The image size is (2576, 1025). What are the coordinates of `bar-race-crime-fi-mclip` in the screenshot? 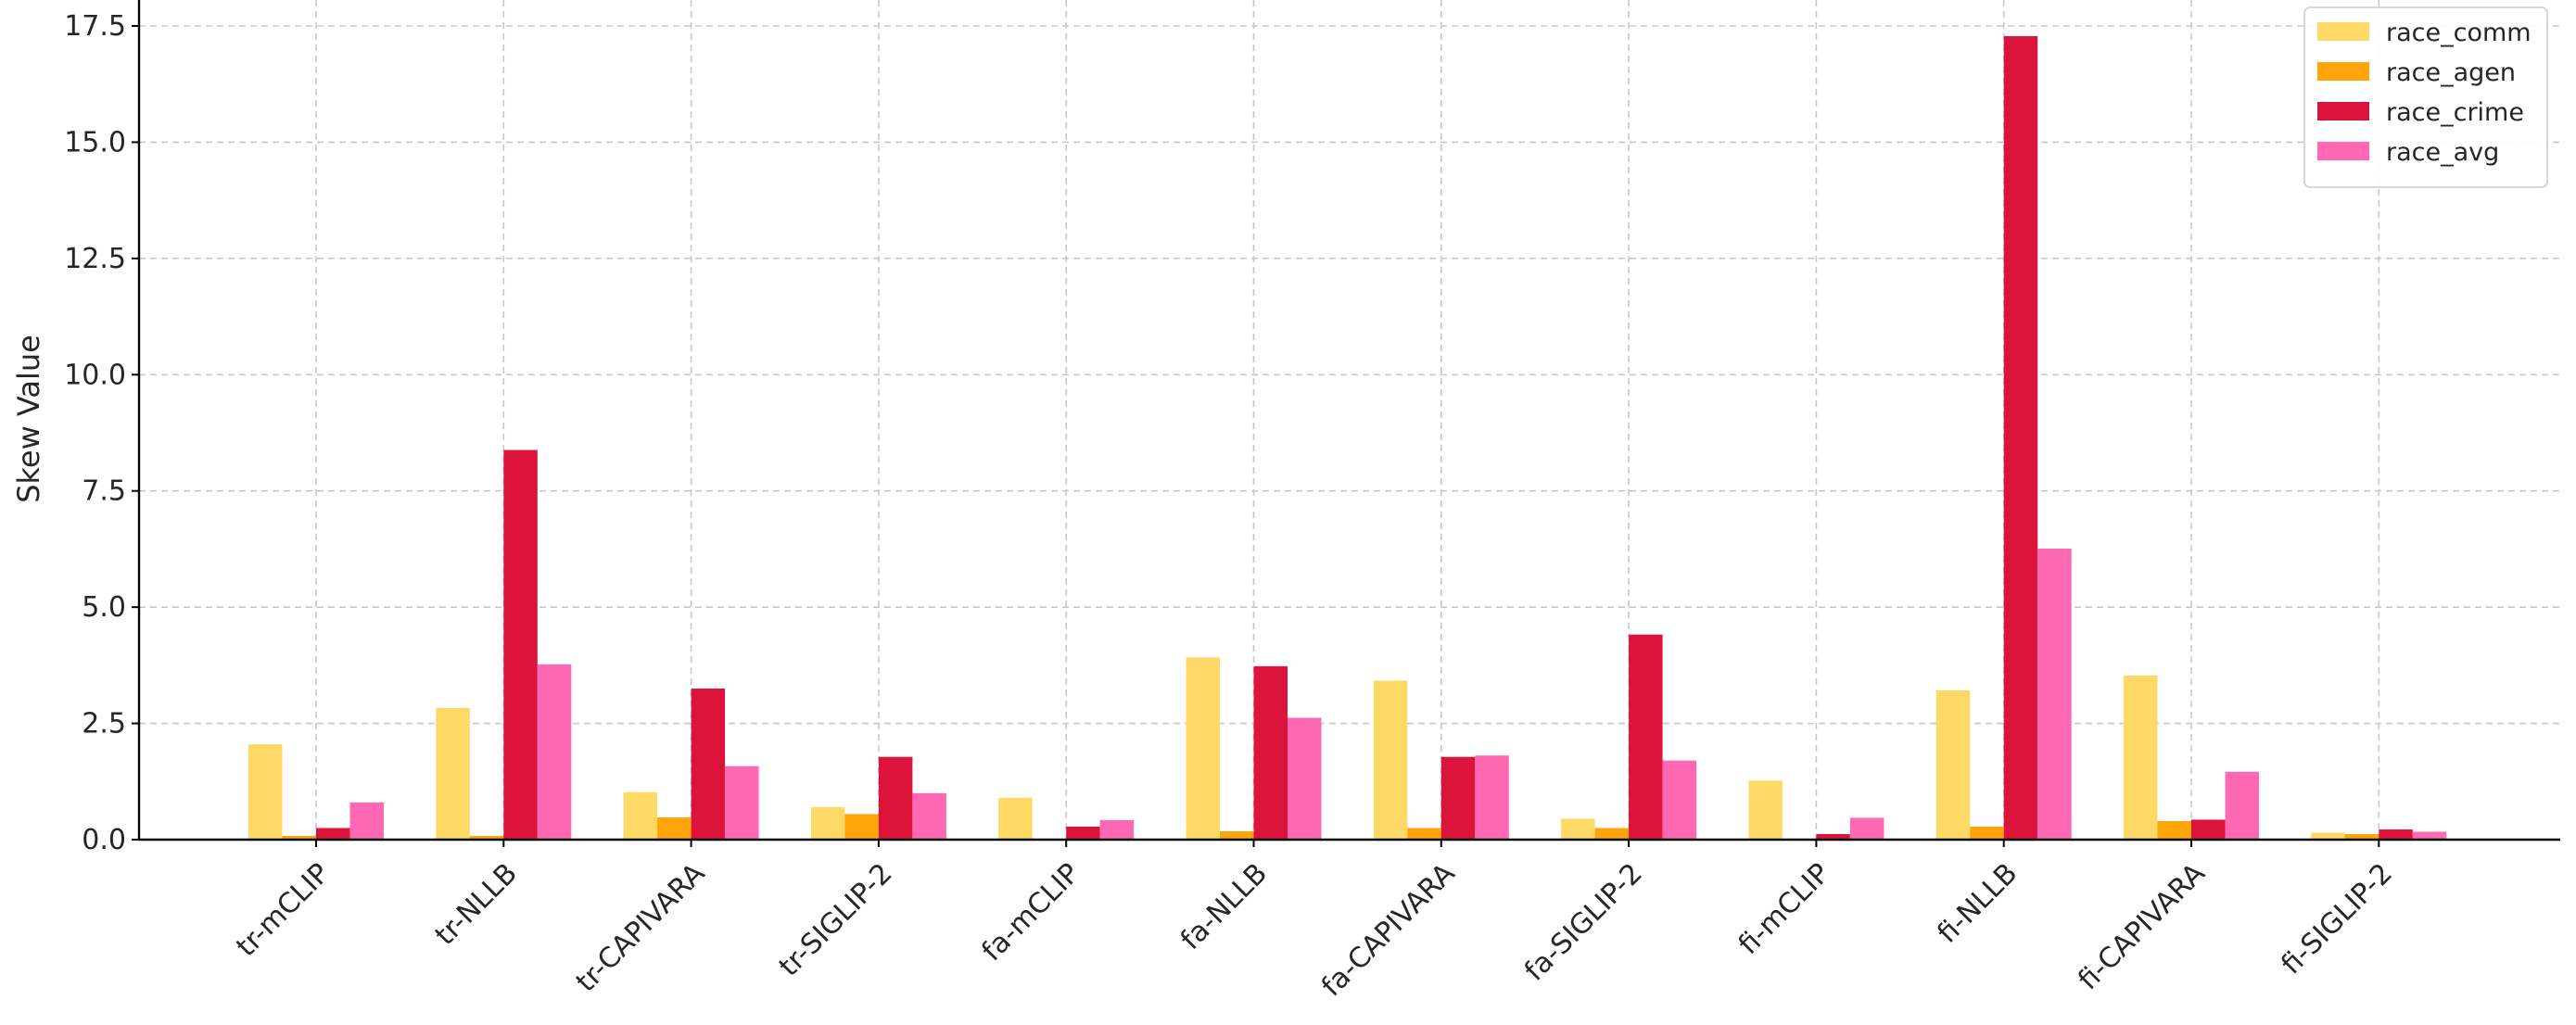 It's located at (1833, 836).